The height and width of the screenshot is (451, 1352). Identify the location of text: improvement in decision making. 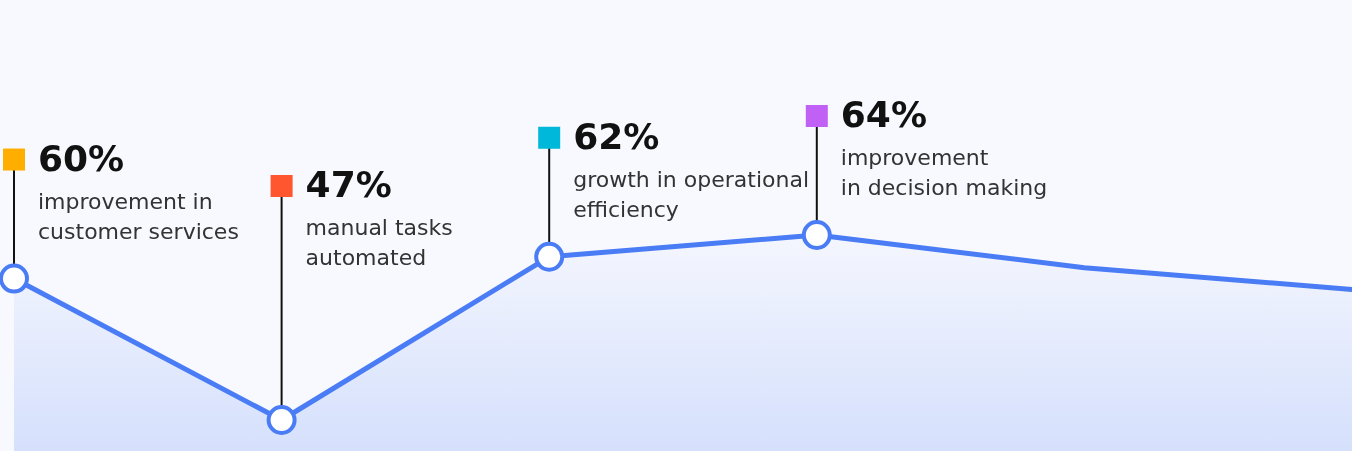
(944, 172).